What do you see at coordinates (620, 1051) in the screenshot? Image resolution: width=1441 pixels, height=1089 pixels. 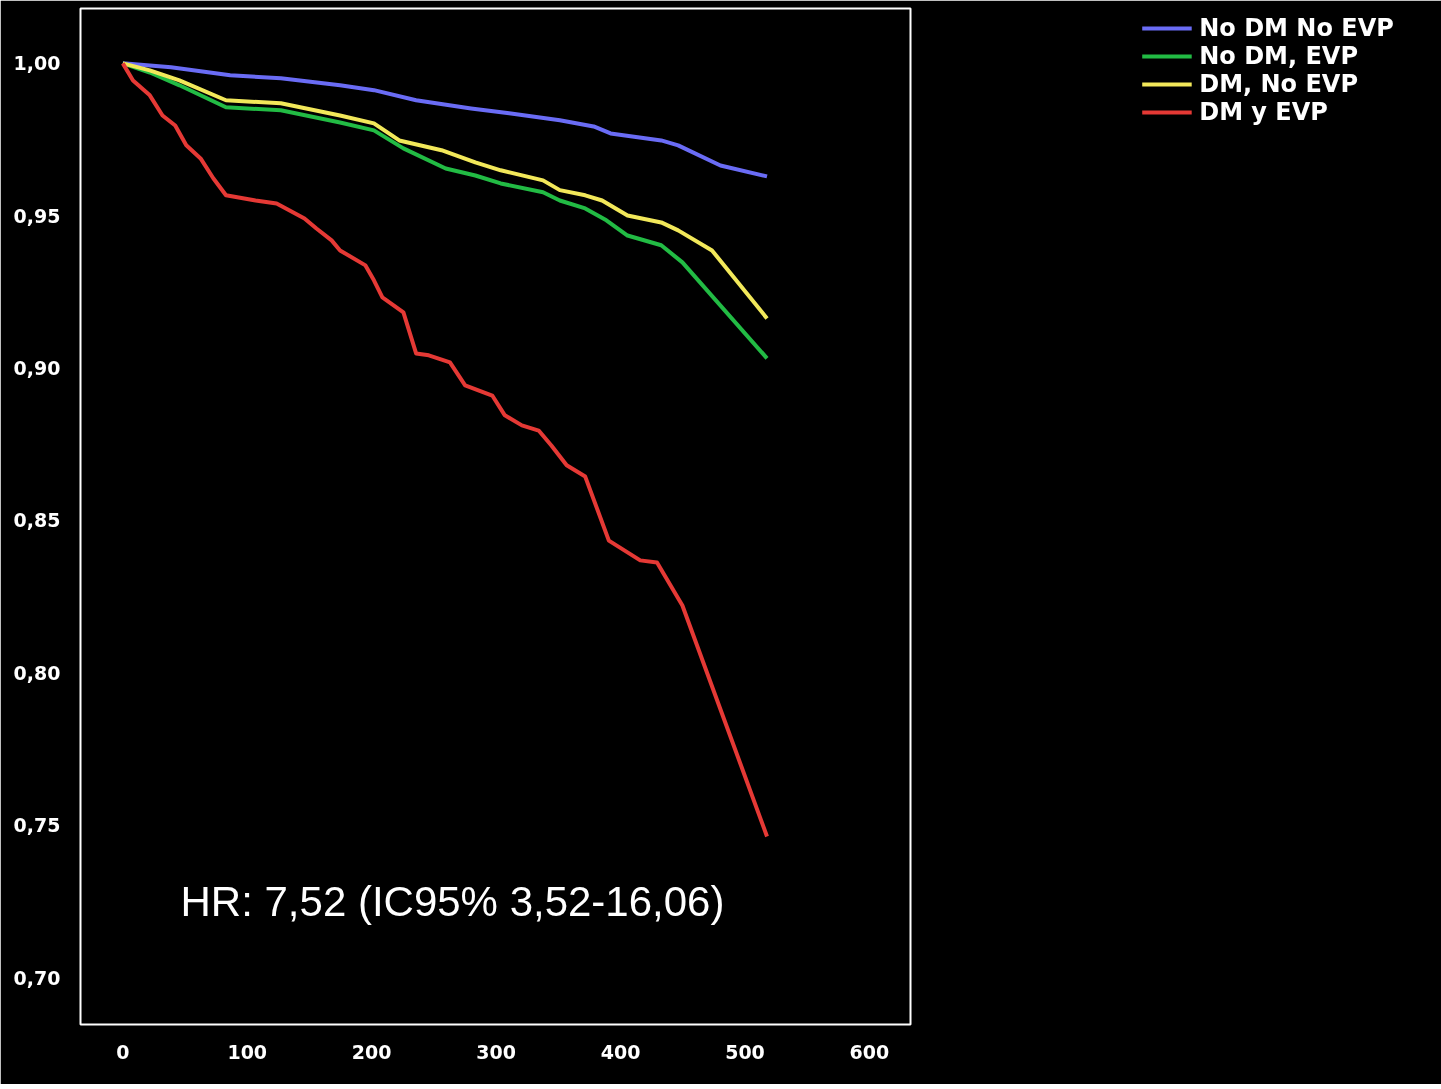 I see `x-tick-label: 400` at bounding box center [620, 1051].